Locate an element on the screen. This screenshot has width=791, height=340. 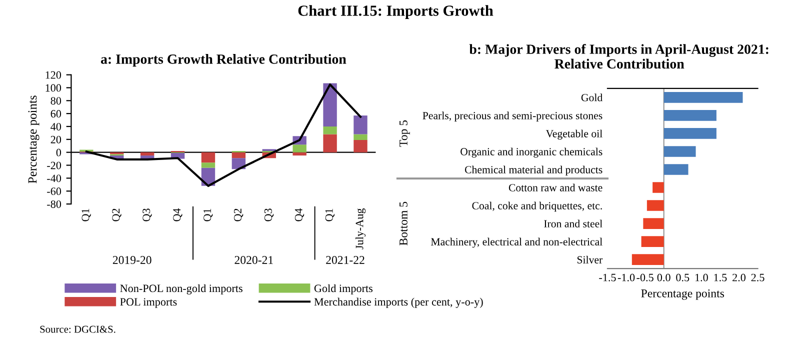
text: Top 5 is located at coordinates (405, 133).